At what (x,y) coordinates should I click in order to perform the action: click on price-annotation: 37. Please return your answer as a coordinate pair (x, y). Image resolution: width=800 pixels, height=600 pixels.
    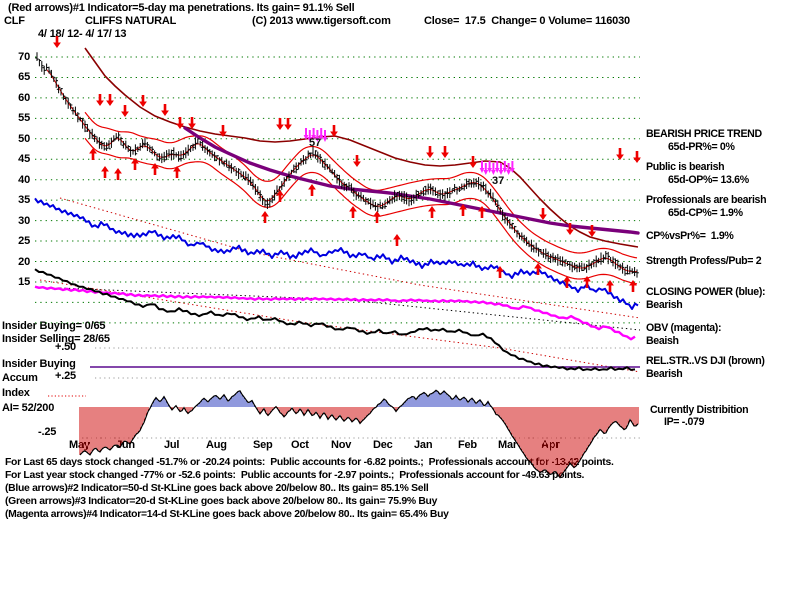
    Looking at the image, I should click on (498, 181).